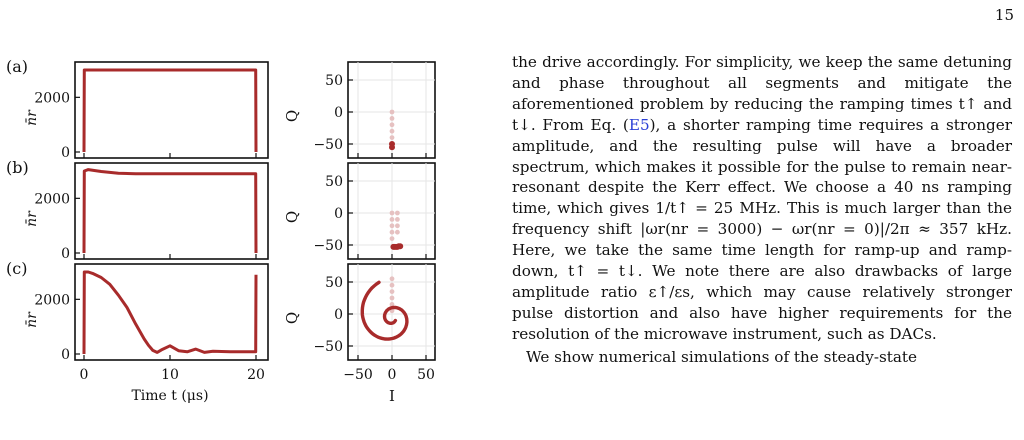 This screenshot has width=1024, height=440. Describe the element at coordinates (384, 310) in the screenshot. I see `iq-spiral-trajectory` at that location.